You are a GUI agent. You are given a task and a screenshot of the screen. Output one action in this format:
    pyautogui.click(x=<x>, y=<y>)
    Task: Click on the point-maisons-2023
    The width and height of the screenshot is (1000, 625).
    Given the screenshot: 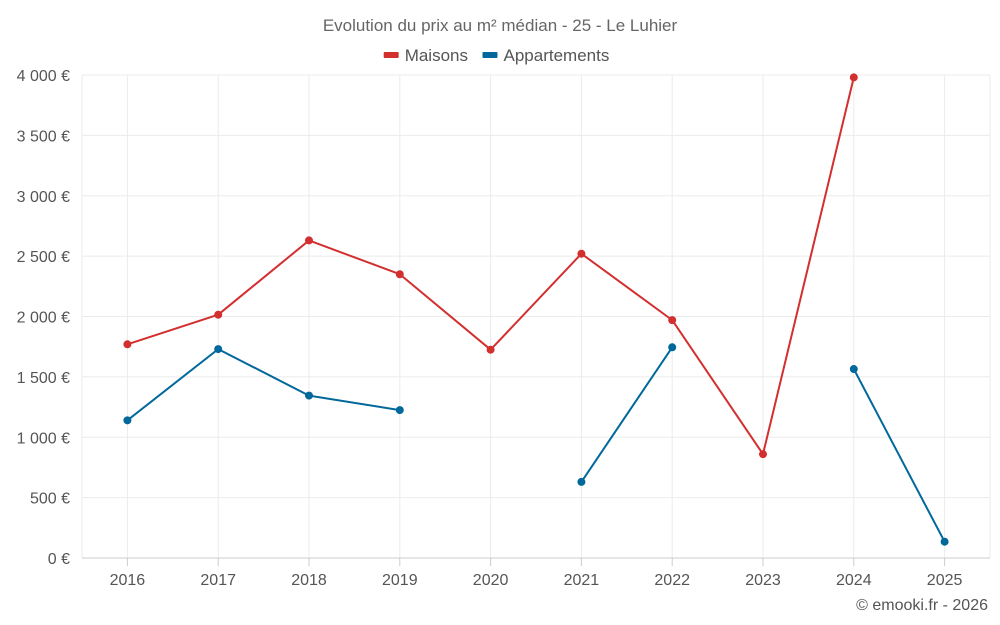 What is the action you would take?
    pyautogui.click(x=763, y=454)
    